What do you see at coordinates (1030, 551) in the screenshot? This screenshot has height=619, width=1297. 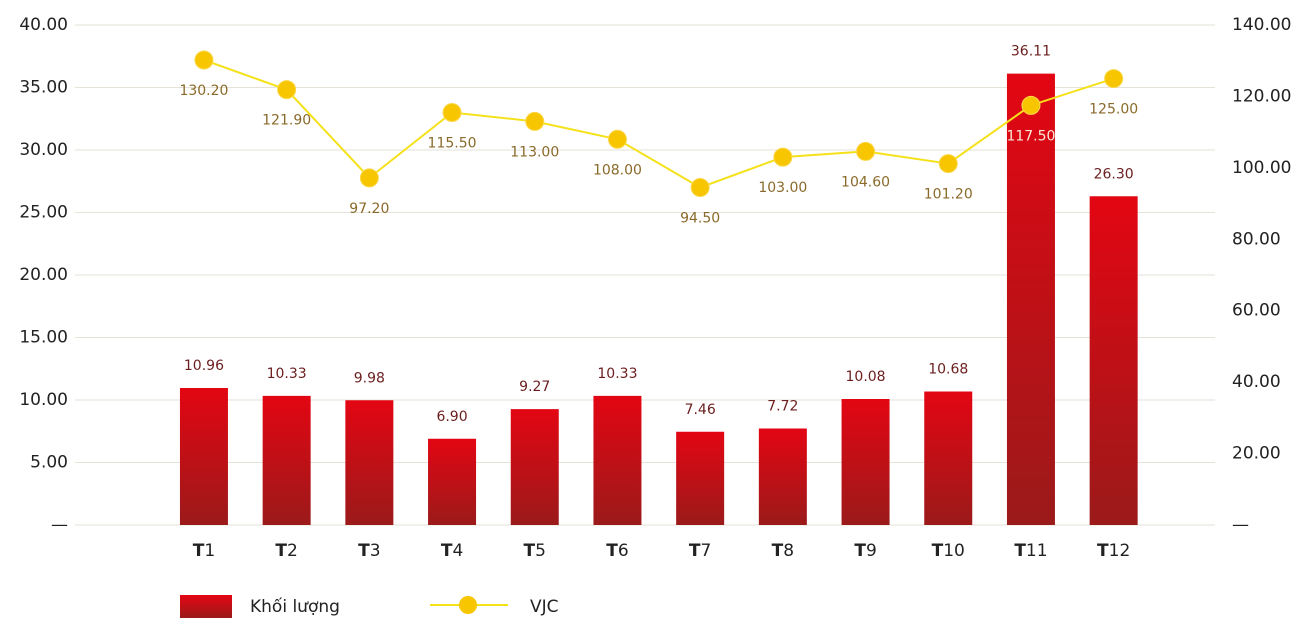 I see `x-tick-label: T11` at bounding box center [1030, 551].